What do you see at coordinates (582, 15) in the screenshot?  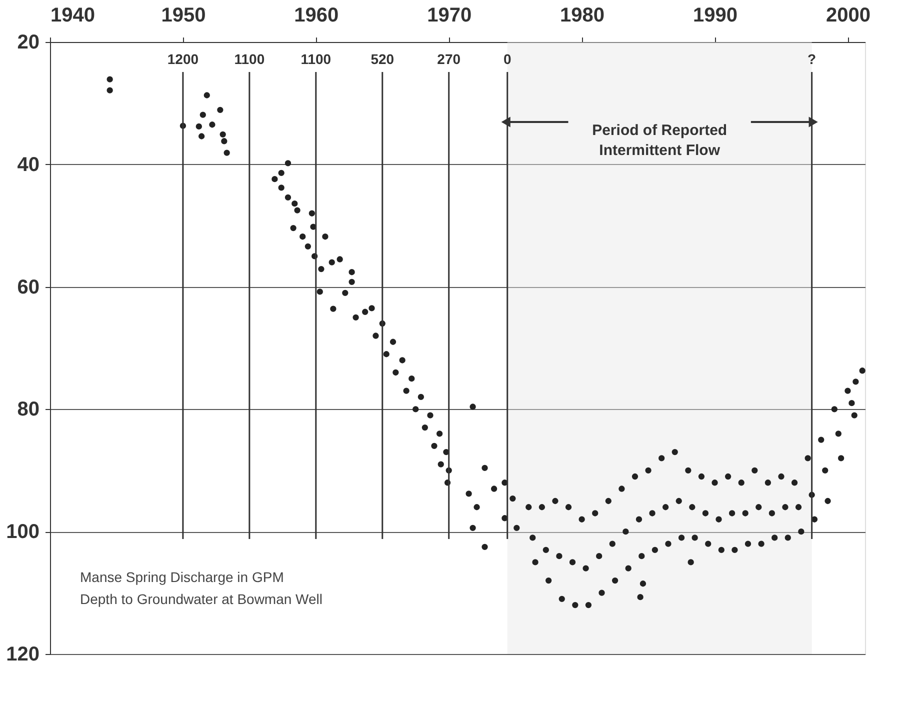 I see `x-tick-label: 1980` at bounding box center [582, 15].